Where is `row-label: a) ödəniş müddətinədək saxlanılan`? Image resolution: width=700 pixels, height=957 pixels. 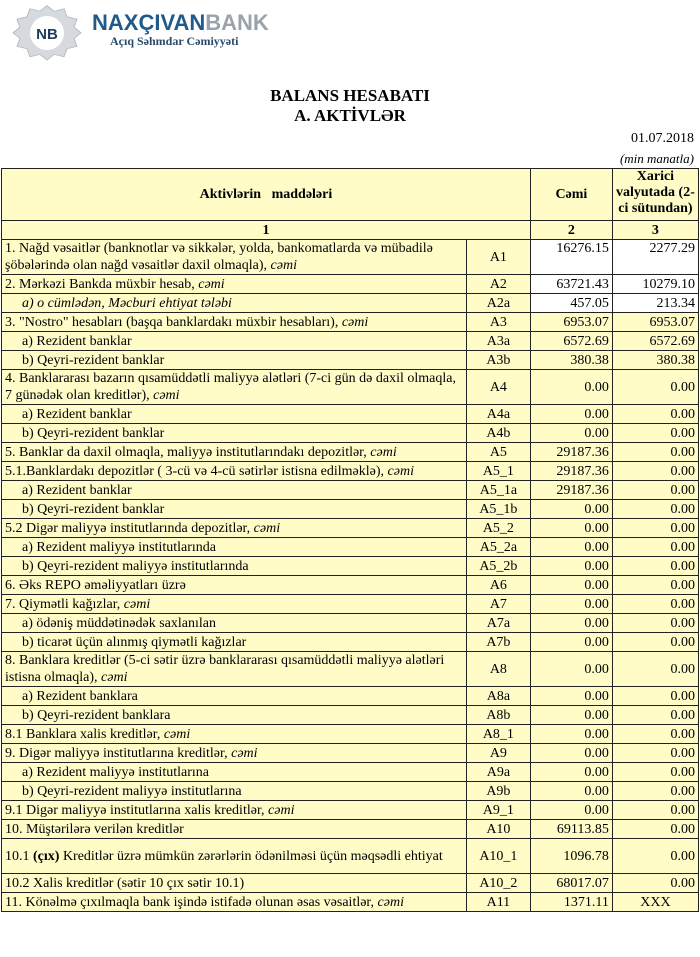
row-label: a) ödəniş müddətinədək saxlanılan is located at coordinates (234, 623).